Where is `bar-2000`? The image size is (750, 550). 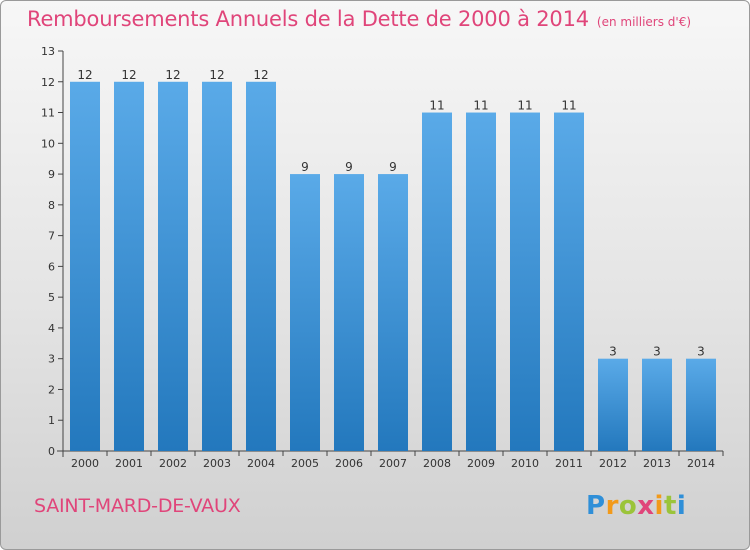
bar-2000 is located at coordinates (85, 266).